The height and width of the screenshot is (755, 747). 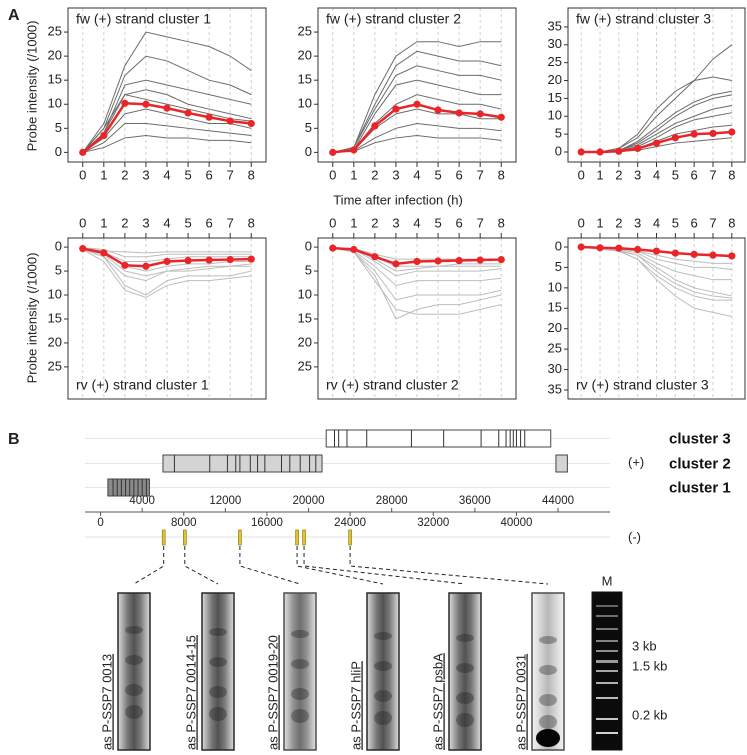 I want to click on blot-label: as P-SSP7 0019-20, so click(x=272, y=692).